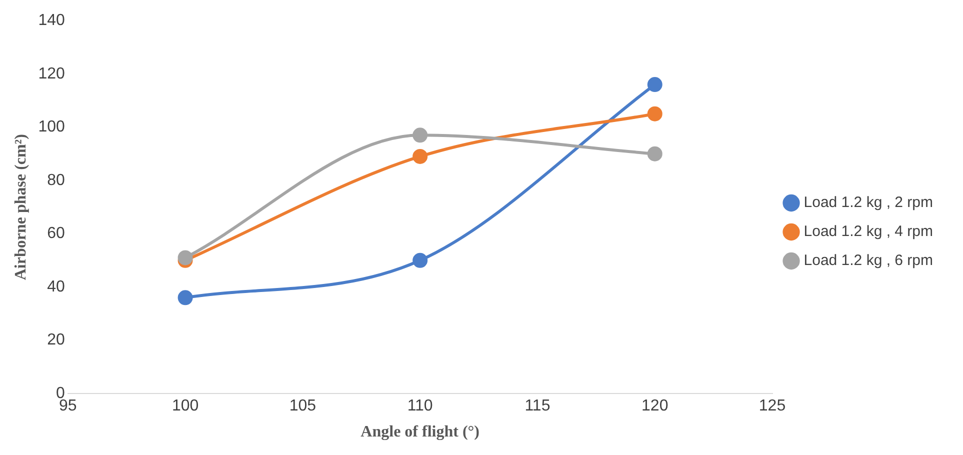 The height and width of the screenshot is (455, 963). What do you see at coordinates (655, 406) in the screenshot?
I see `x-tick-label: 120` at bounding box center [655, 406].